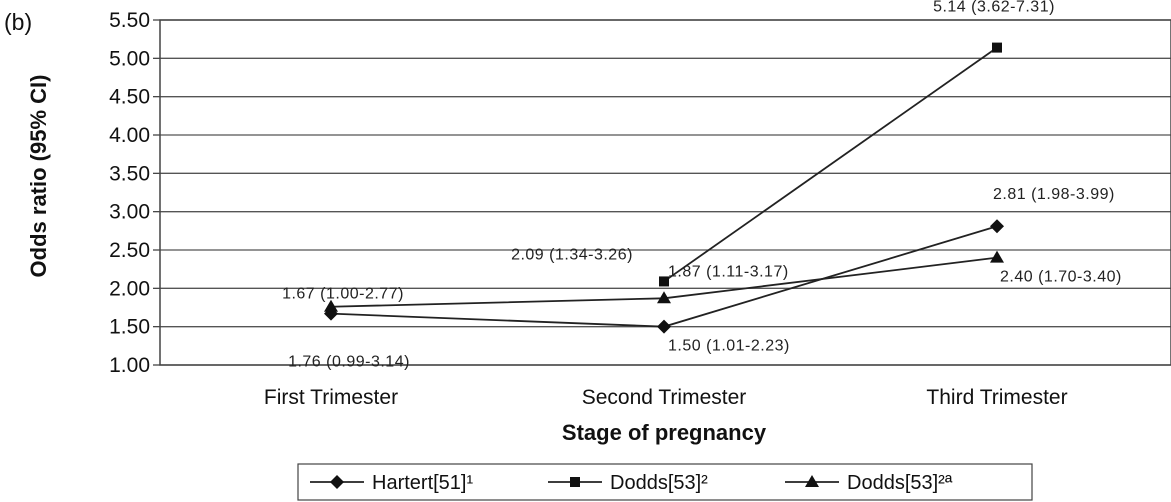  What do you see at coordinates (1054, 194) in the screenshot?
I see `data-label: 2.81 (1.98-3.99)` at bounding box center [1054, 194].